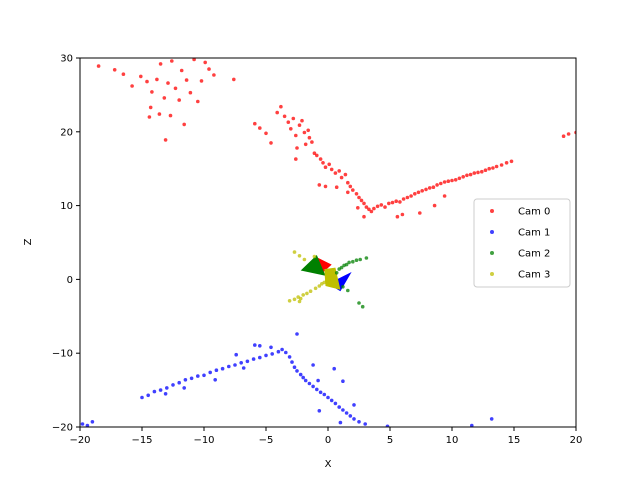 The height and width of the screenshot is (480, 640). I want to click on y-tick-label: 20, so click(66, 132).